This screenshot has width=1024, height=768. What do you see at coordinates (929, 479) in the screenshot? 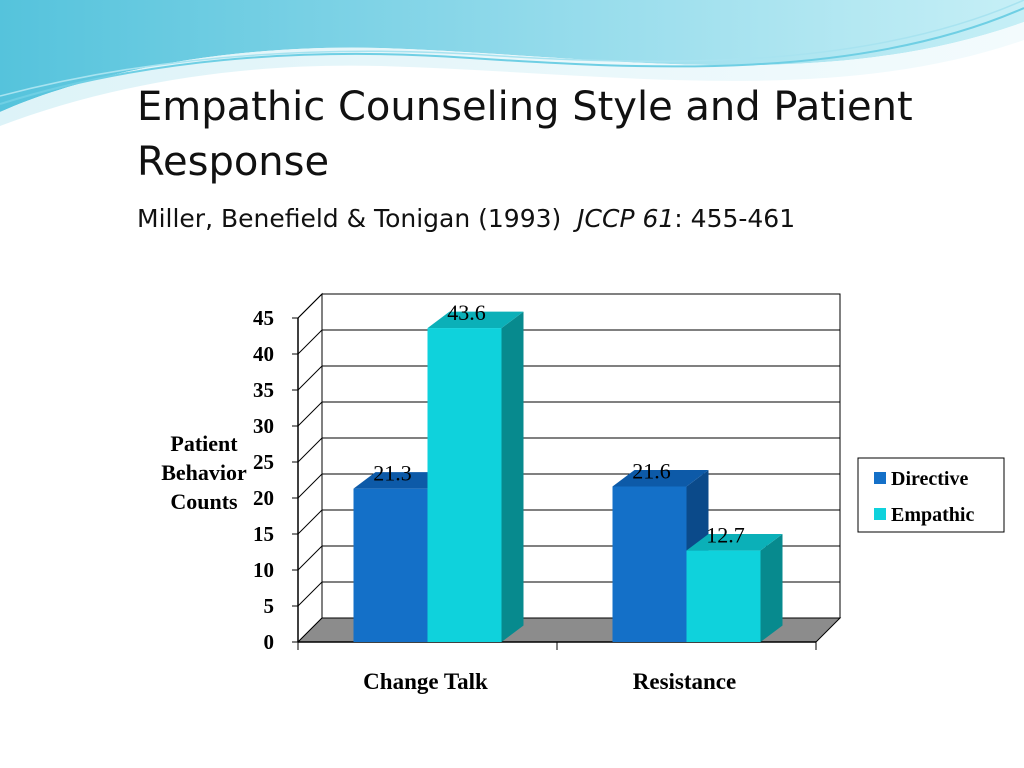
I see `legend-label-directive: Directive` at bounding box center [929, 479].